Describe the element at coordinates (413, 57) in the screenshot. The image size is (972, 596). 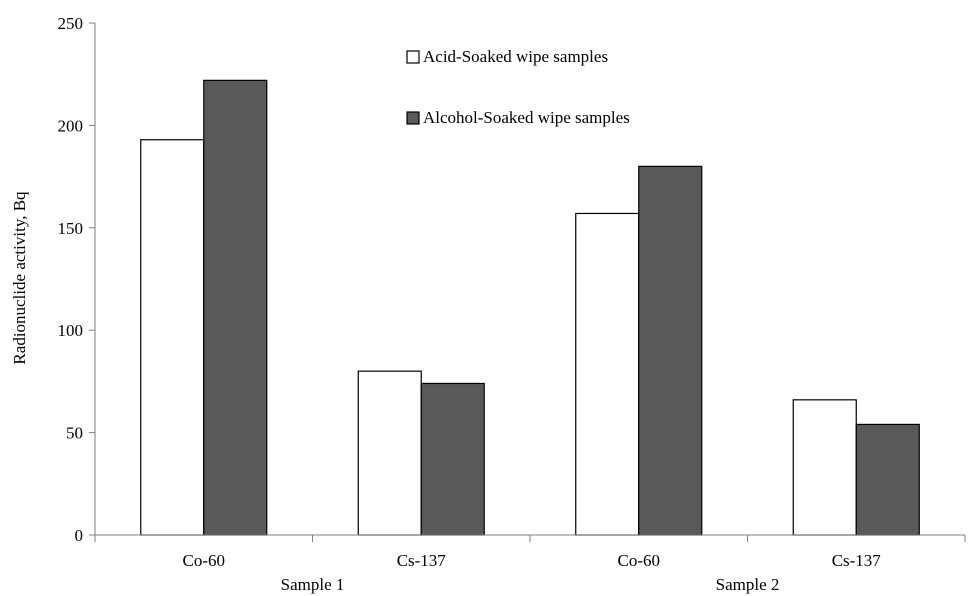
I see `legend-swatch-acid` at that location.